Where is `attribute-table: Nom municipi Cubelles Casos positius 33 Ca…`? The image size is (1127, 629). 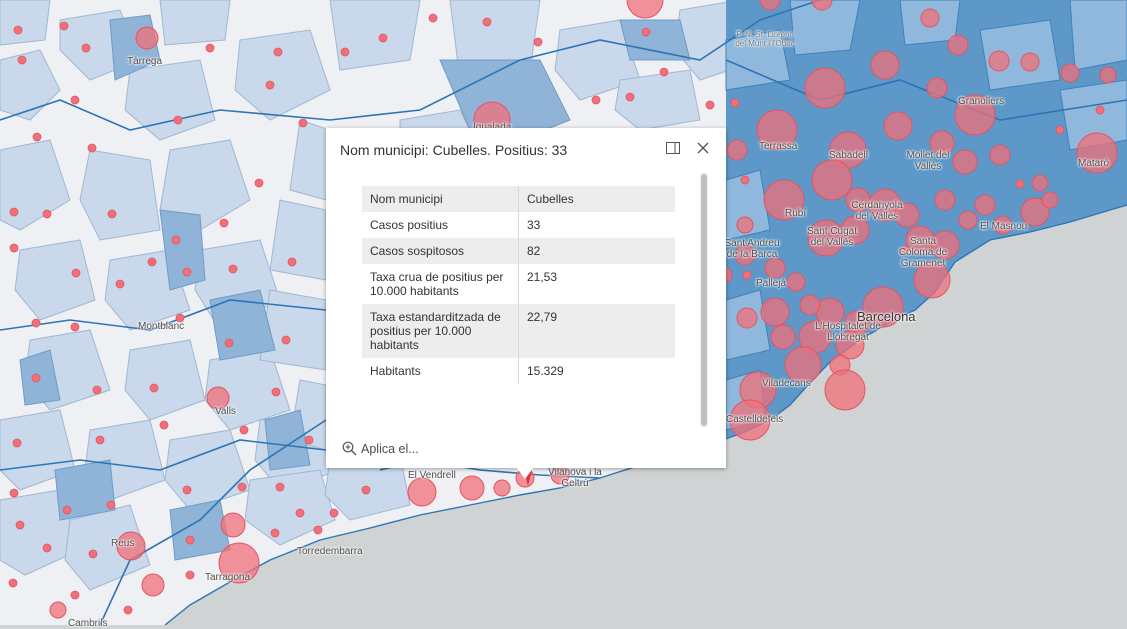
attribute-table: Nom municipi Cubelles Casos positius 33 Ca… is located at coordinates (518, 285).